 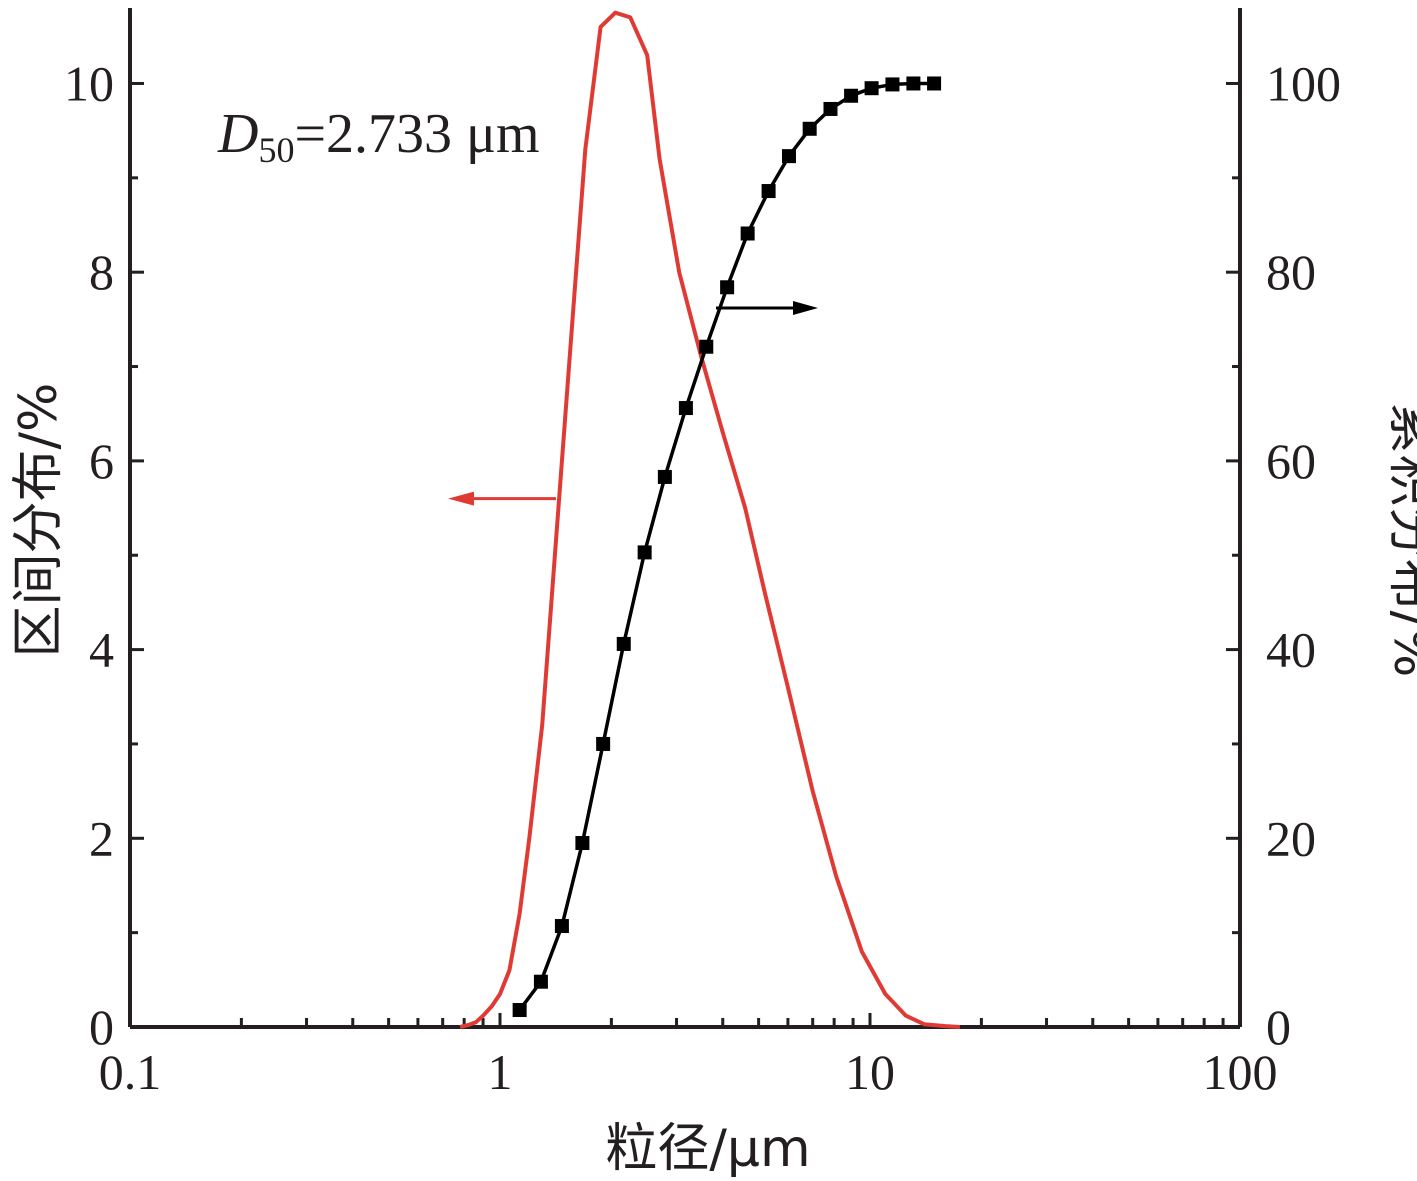 What do you see at coordinates (1291, 650) in the screenshot?
I see `y-right-tick-label: 40` at bounding box center [1291, 650].